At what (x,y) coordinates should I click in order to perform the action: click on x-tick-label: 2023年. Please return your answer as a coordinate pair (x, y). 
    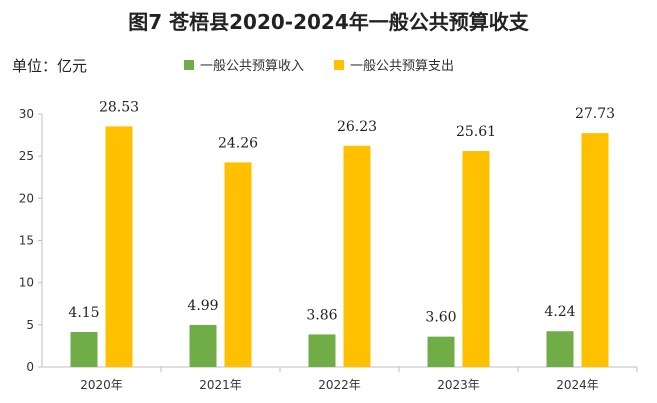
    Looking at the image, I should click on (458, 385).